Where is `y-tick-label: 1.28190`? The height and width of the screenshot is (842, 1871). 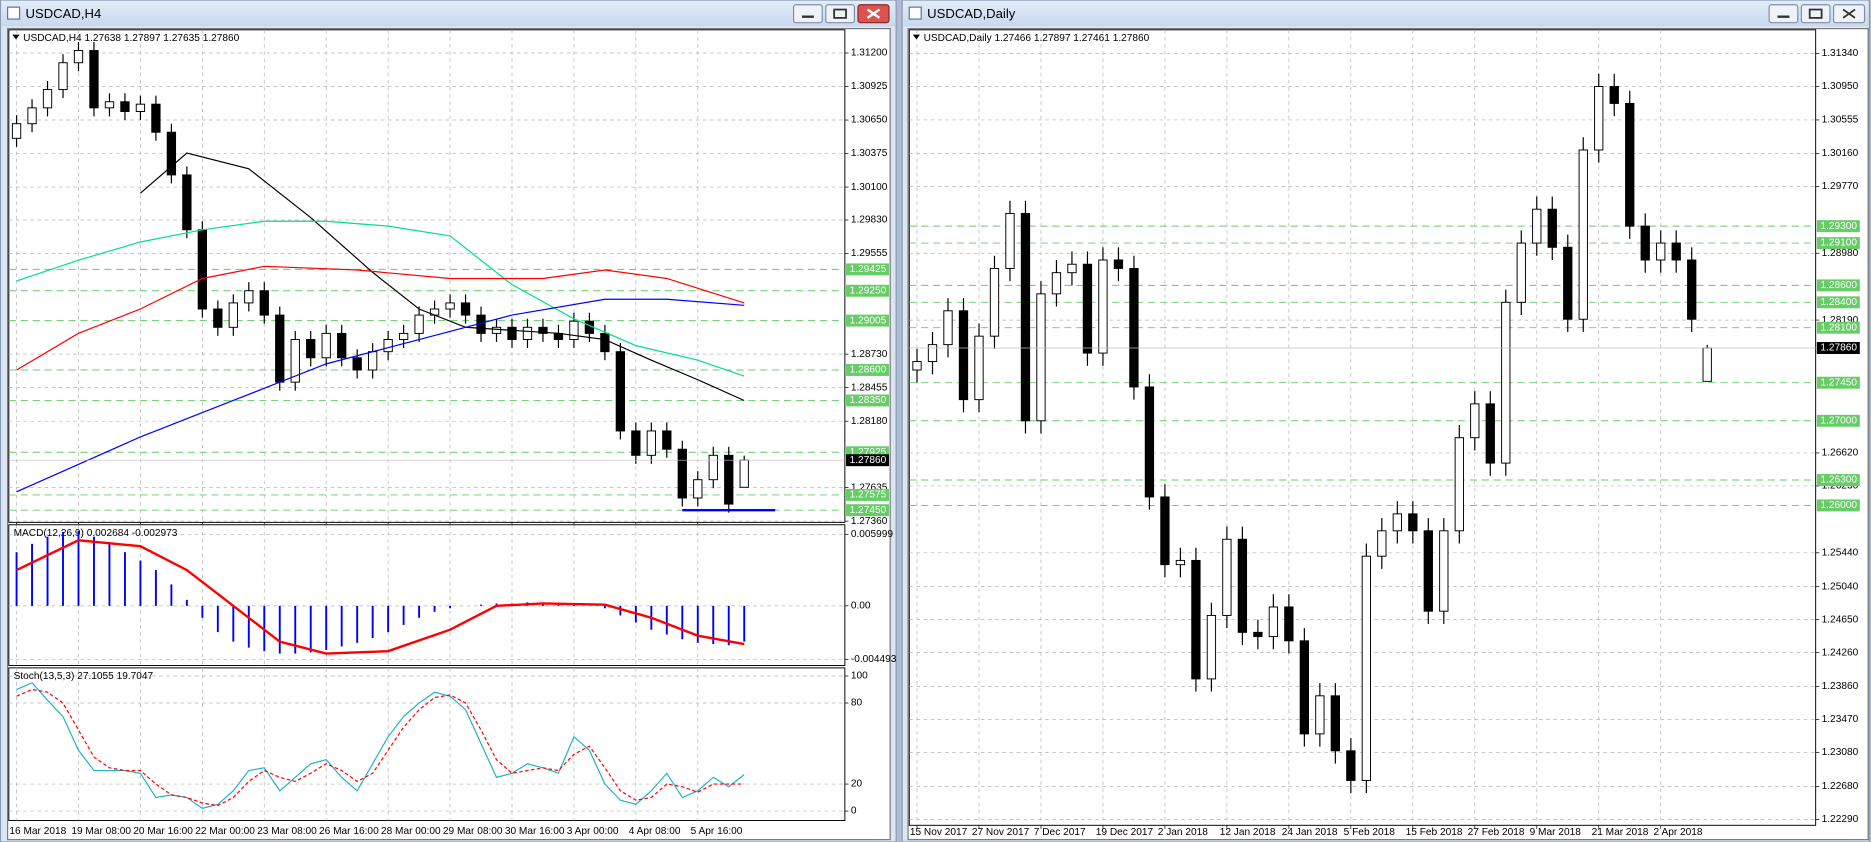
y-tick-label: 1.28190 is located at coordinates (1840, 320).